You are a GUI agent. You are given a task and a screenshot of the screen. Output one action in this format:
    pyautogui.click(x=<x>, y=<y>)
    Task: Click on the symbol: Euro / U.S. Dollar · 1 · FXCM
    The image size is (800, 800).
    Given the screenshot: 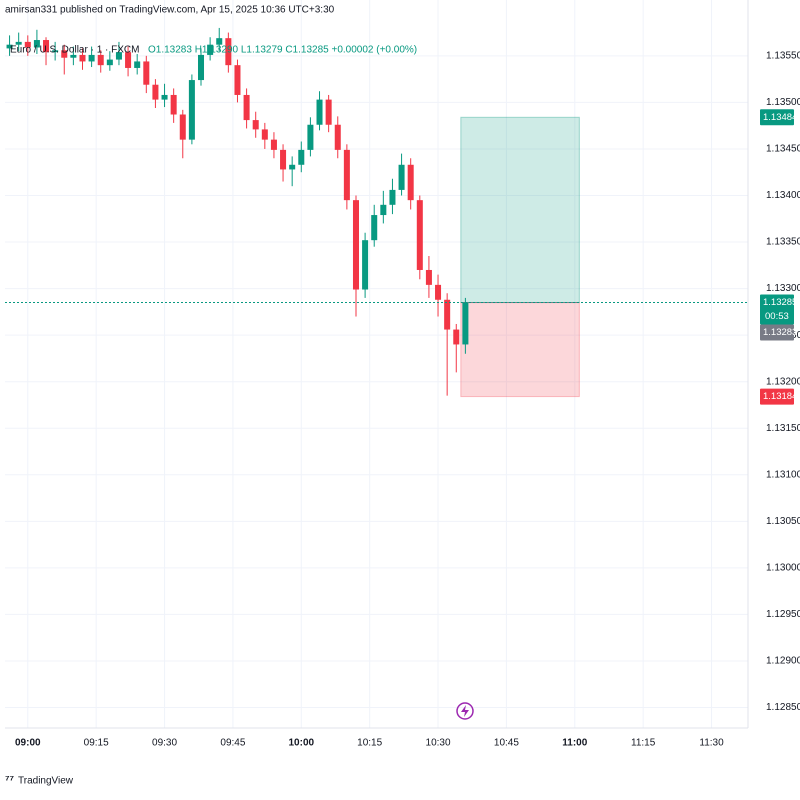 What is the action you would take?
    pyautogui.click(x=74, y=50)
    